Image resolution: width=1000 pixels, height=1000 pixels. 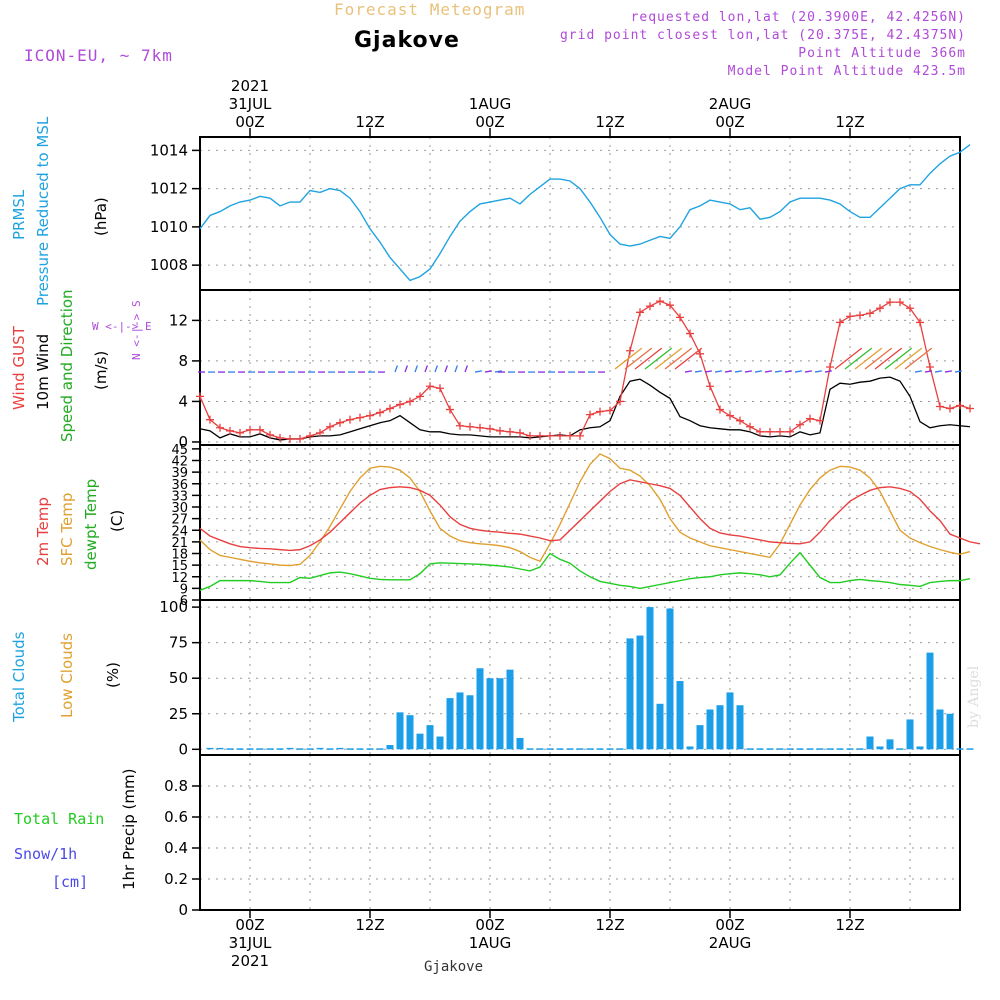 What do you see at coordinates (580, 832) in the screenshot?
I see `panel-frame` at bounding box center [580, 832].